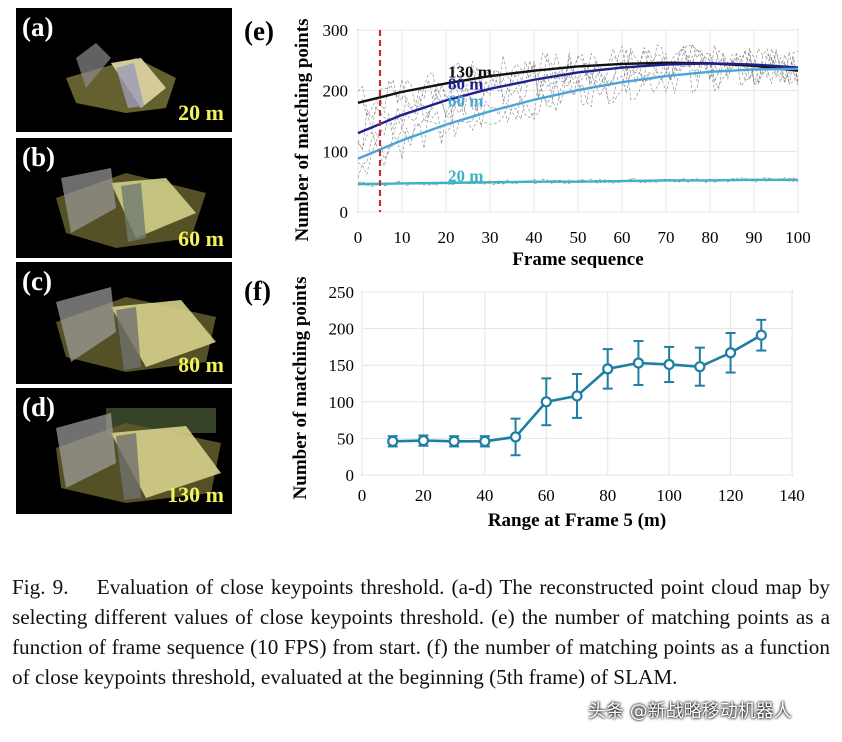 The image size is (842, 742). Describe the element at coordinates (577, 258) in the screenshot. I see `chart-e-xlabel: Frame sequence` at that location.